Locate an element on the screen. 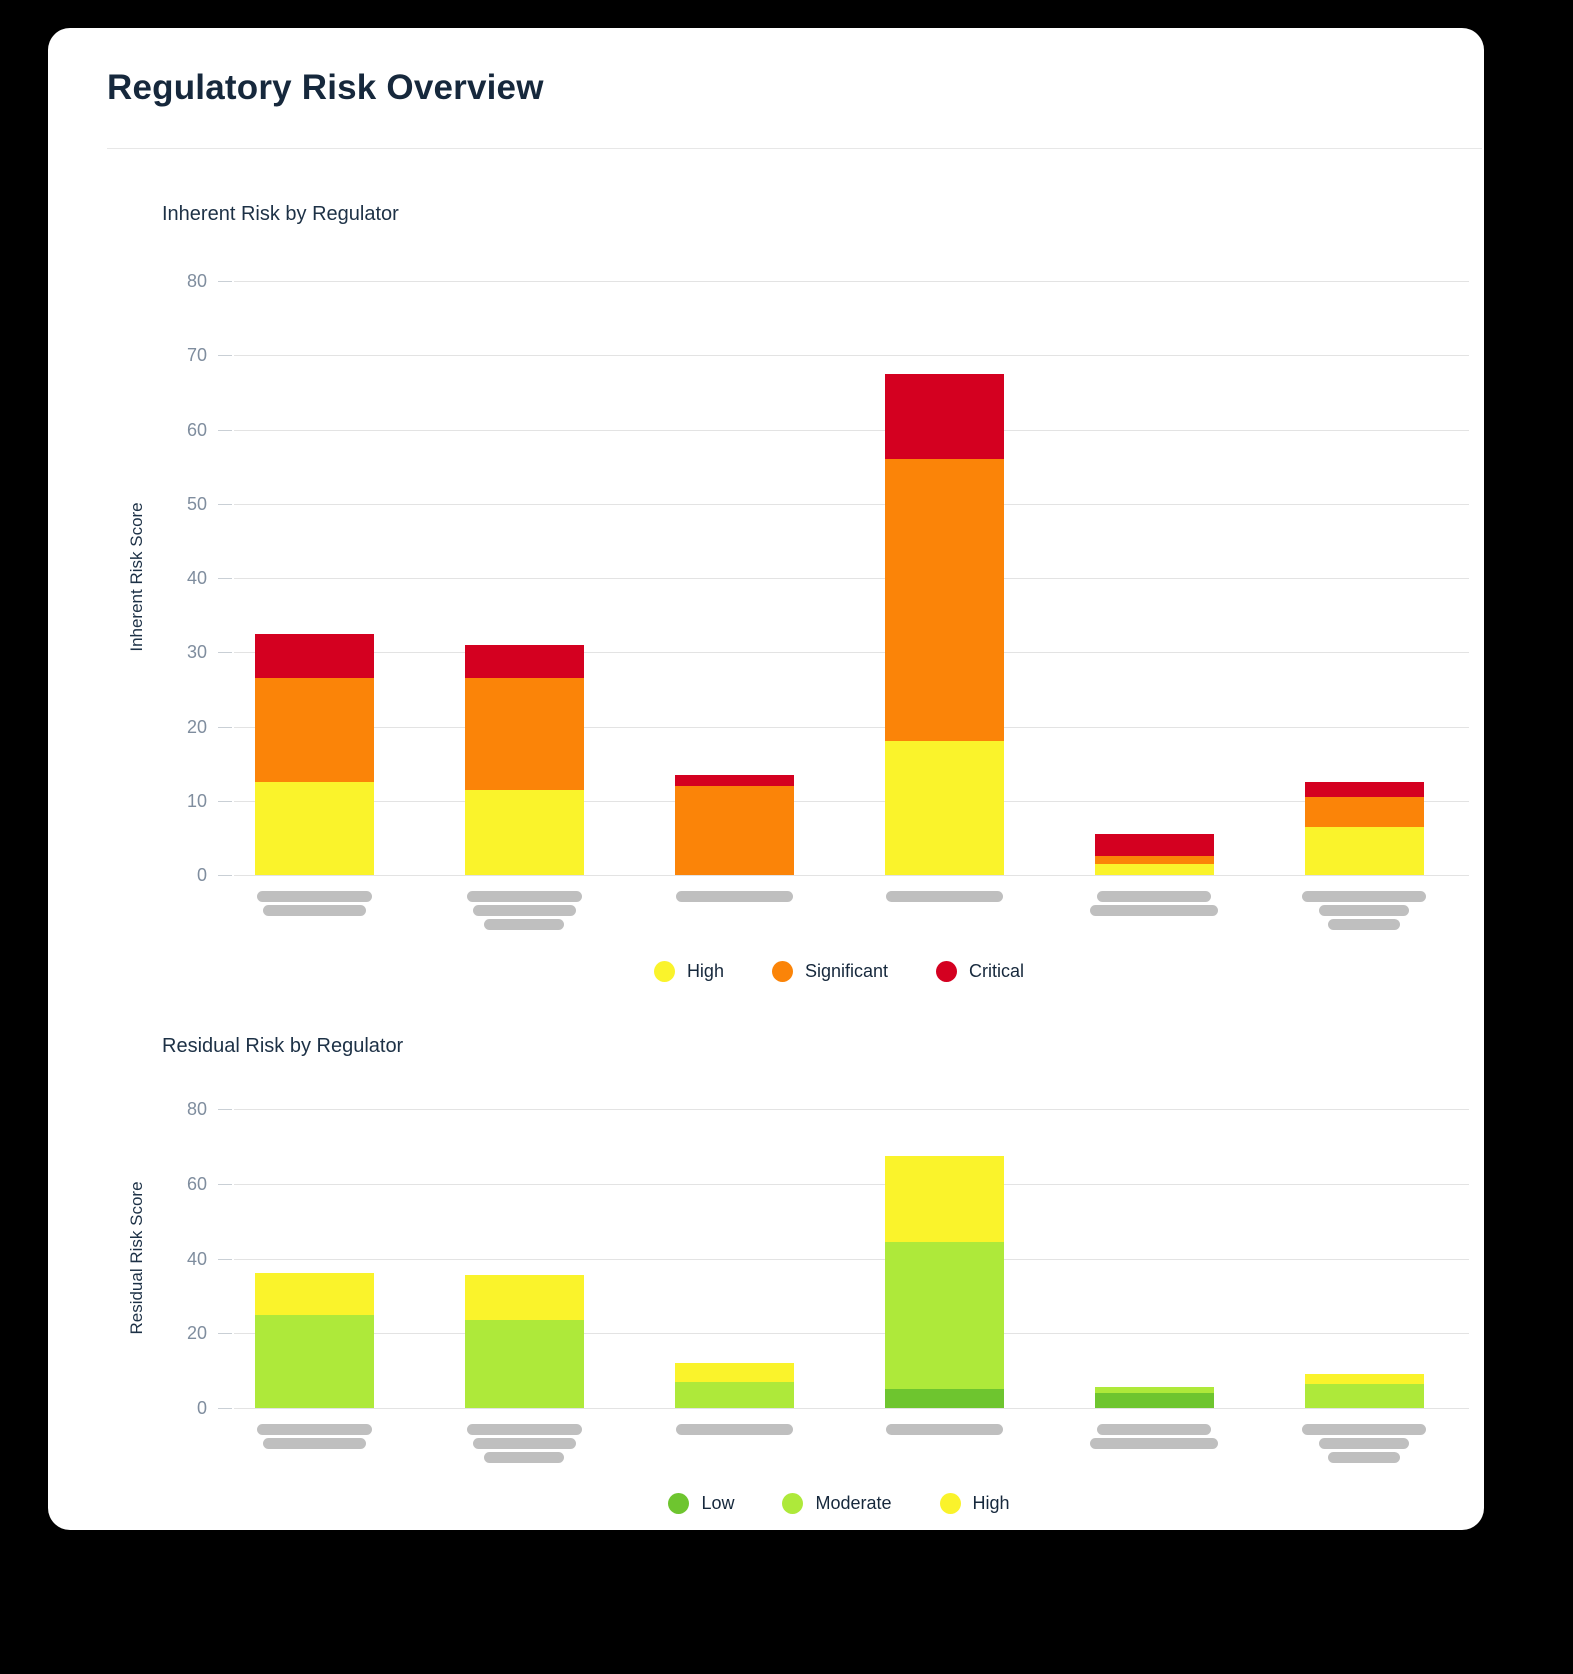 The height and width of the screenshot is (1674, 1573). low-legend-dot-icon is located at coordinates (679, 1503).